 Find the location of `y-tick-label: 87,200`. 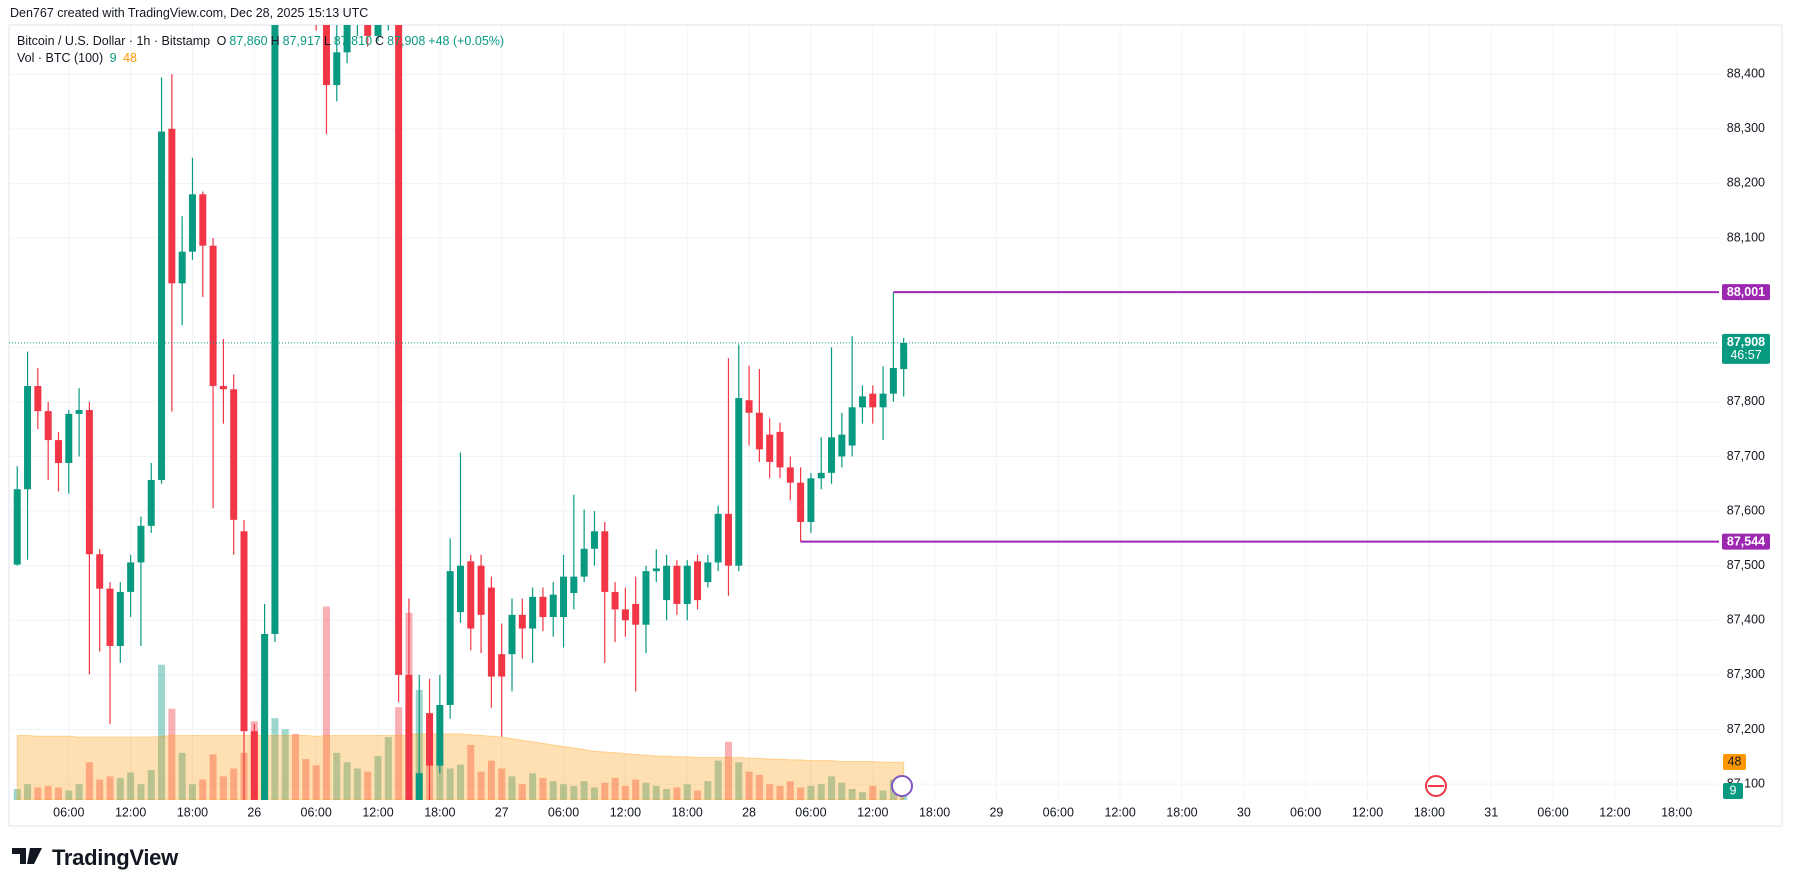

y-tick-label: 87,200 is located at coordinates (1746, 729).